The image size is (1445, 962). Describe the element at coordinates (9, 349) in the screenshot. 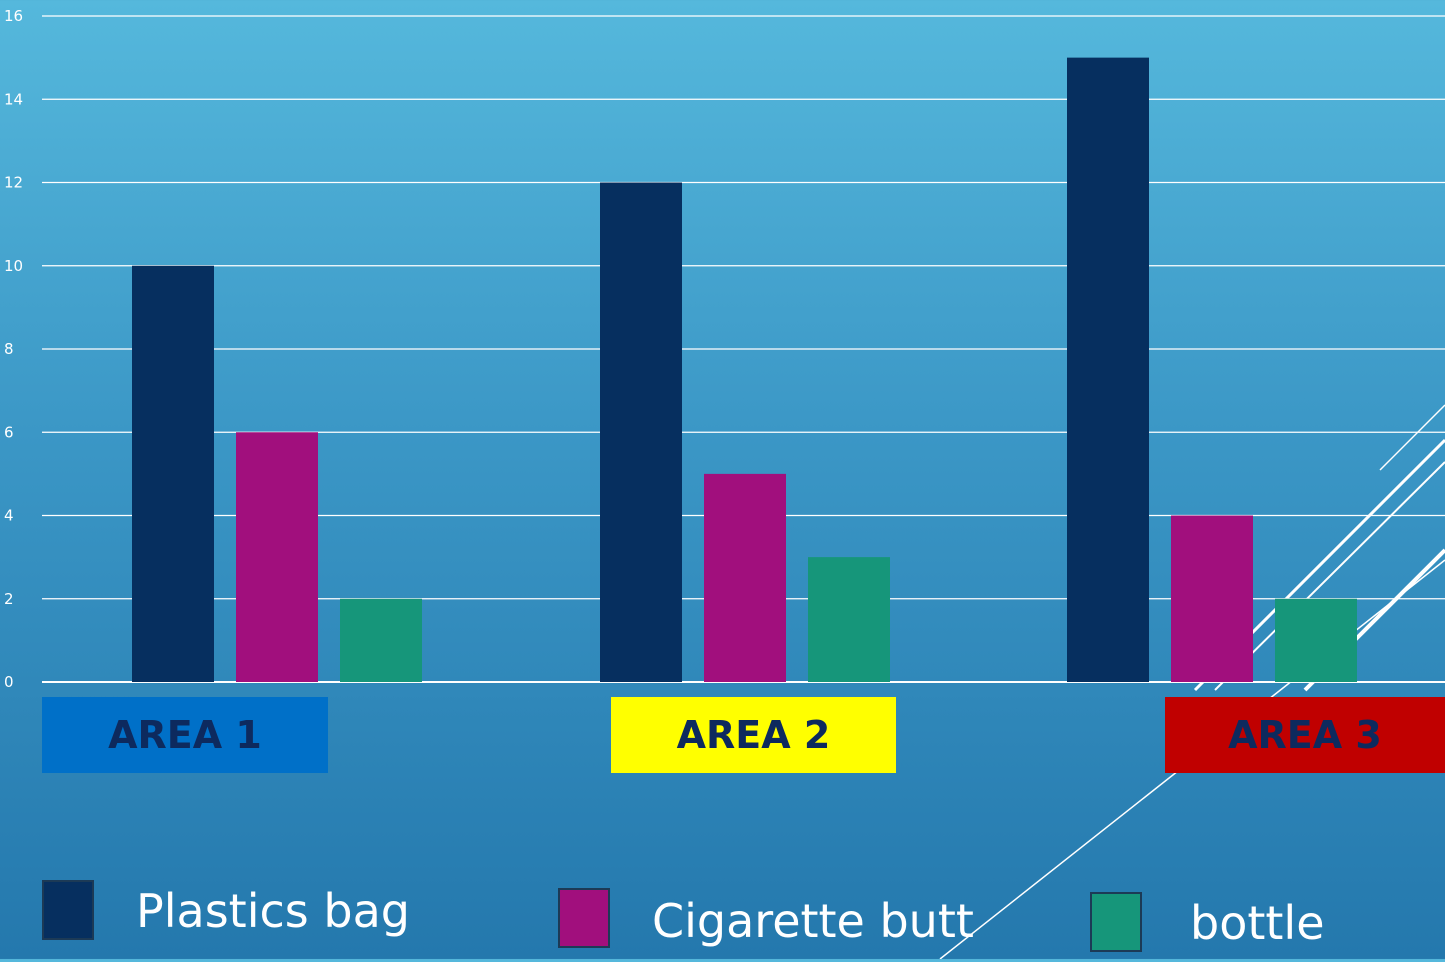

I see `y-tick-label: 8` at that location.